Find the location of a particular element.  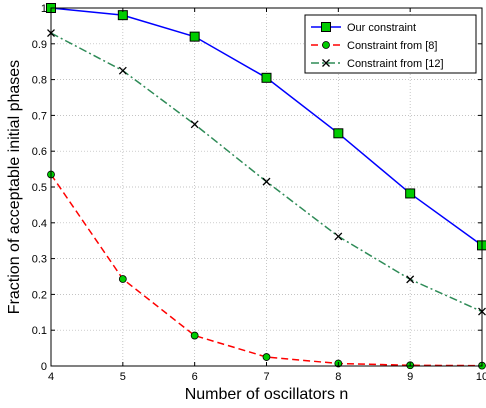

y-tick-label: 1 is located at coordinates (44, 9).